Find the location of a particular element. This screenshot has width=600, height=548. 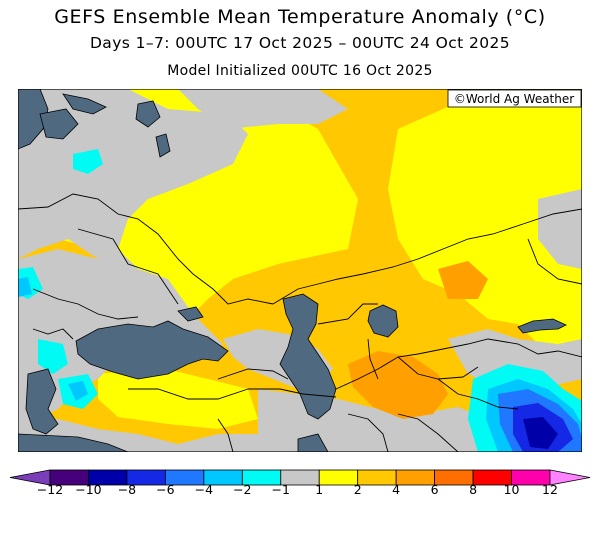

colorbar-tick-label: −4 is located at coordinates (204, 489).